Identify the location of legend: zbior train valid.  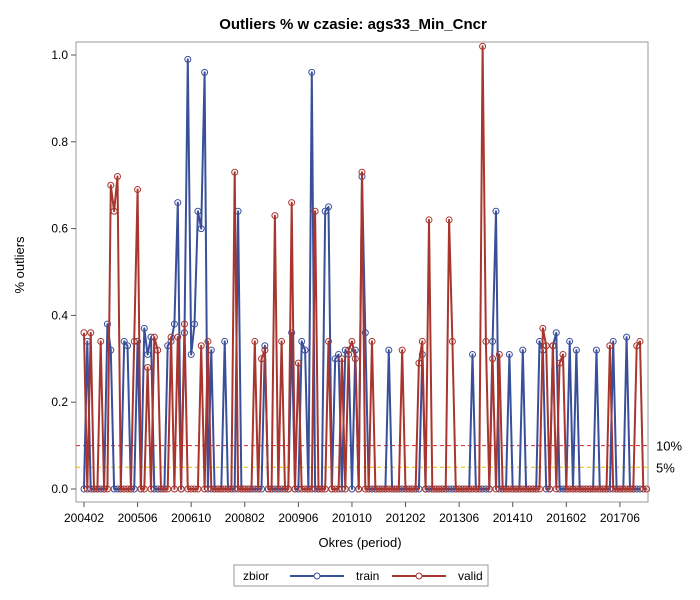
(361, 575).